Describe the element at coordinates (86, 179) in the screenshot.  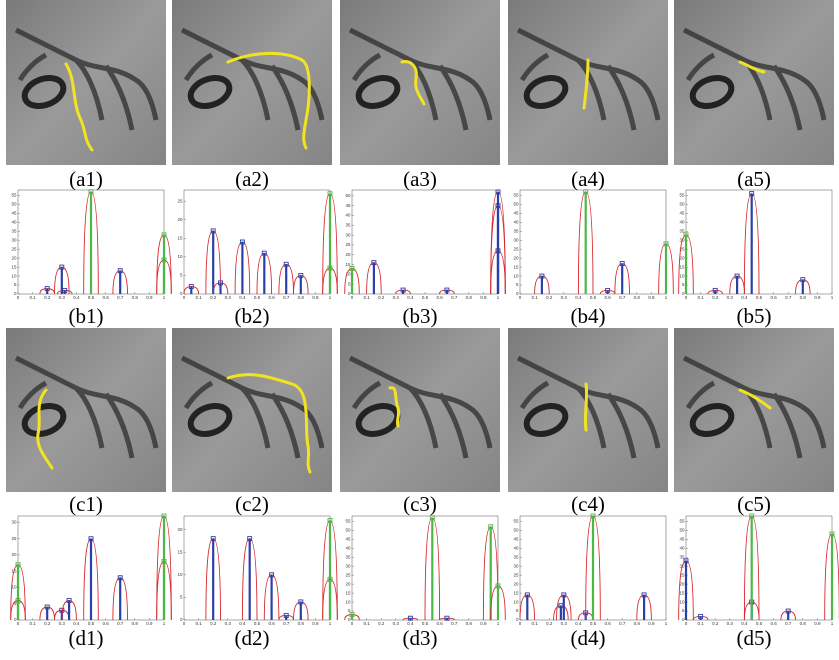
I see `caption: (a1)` at that location.